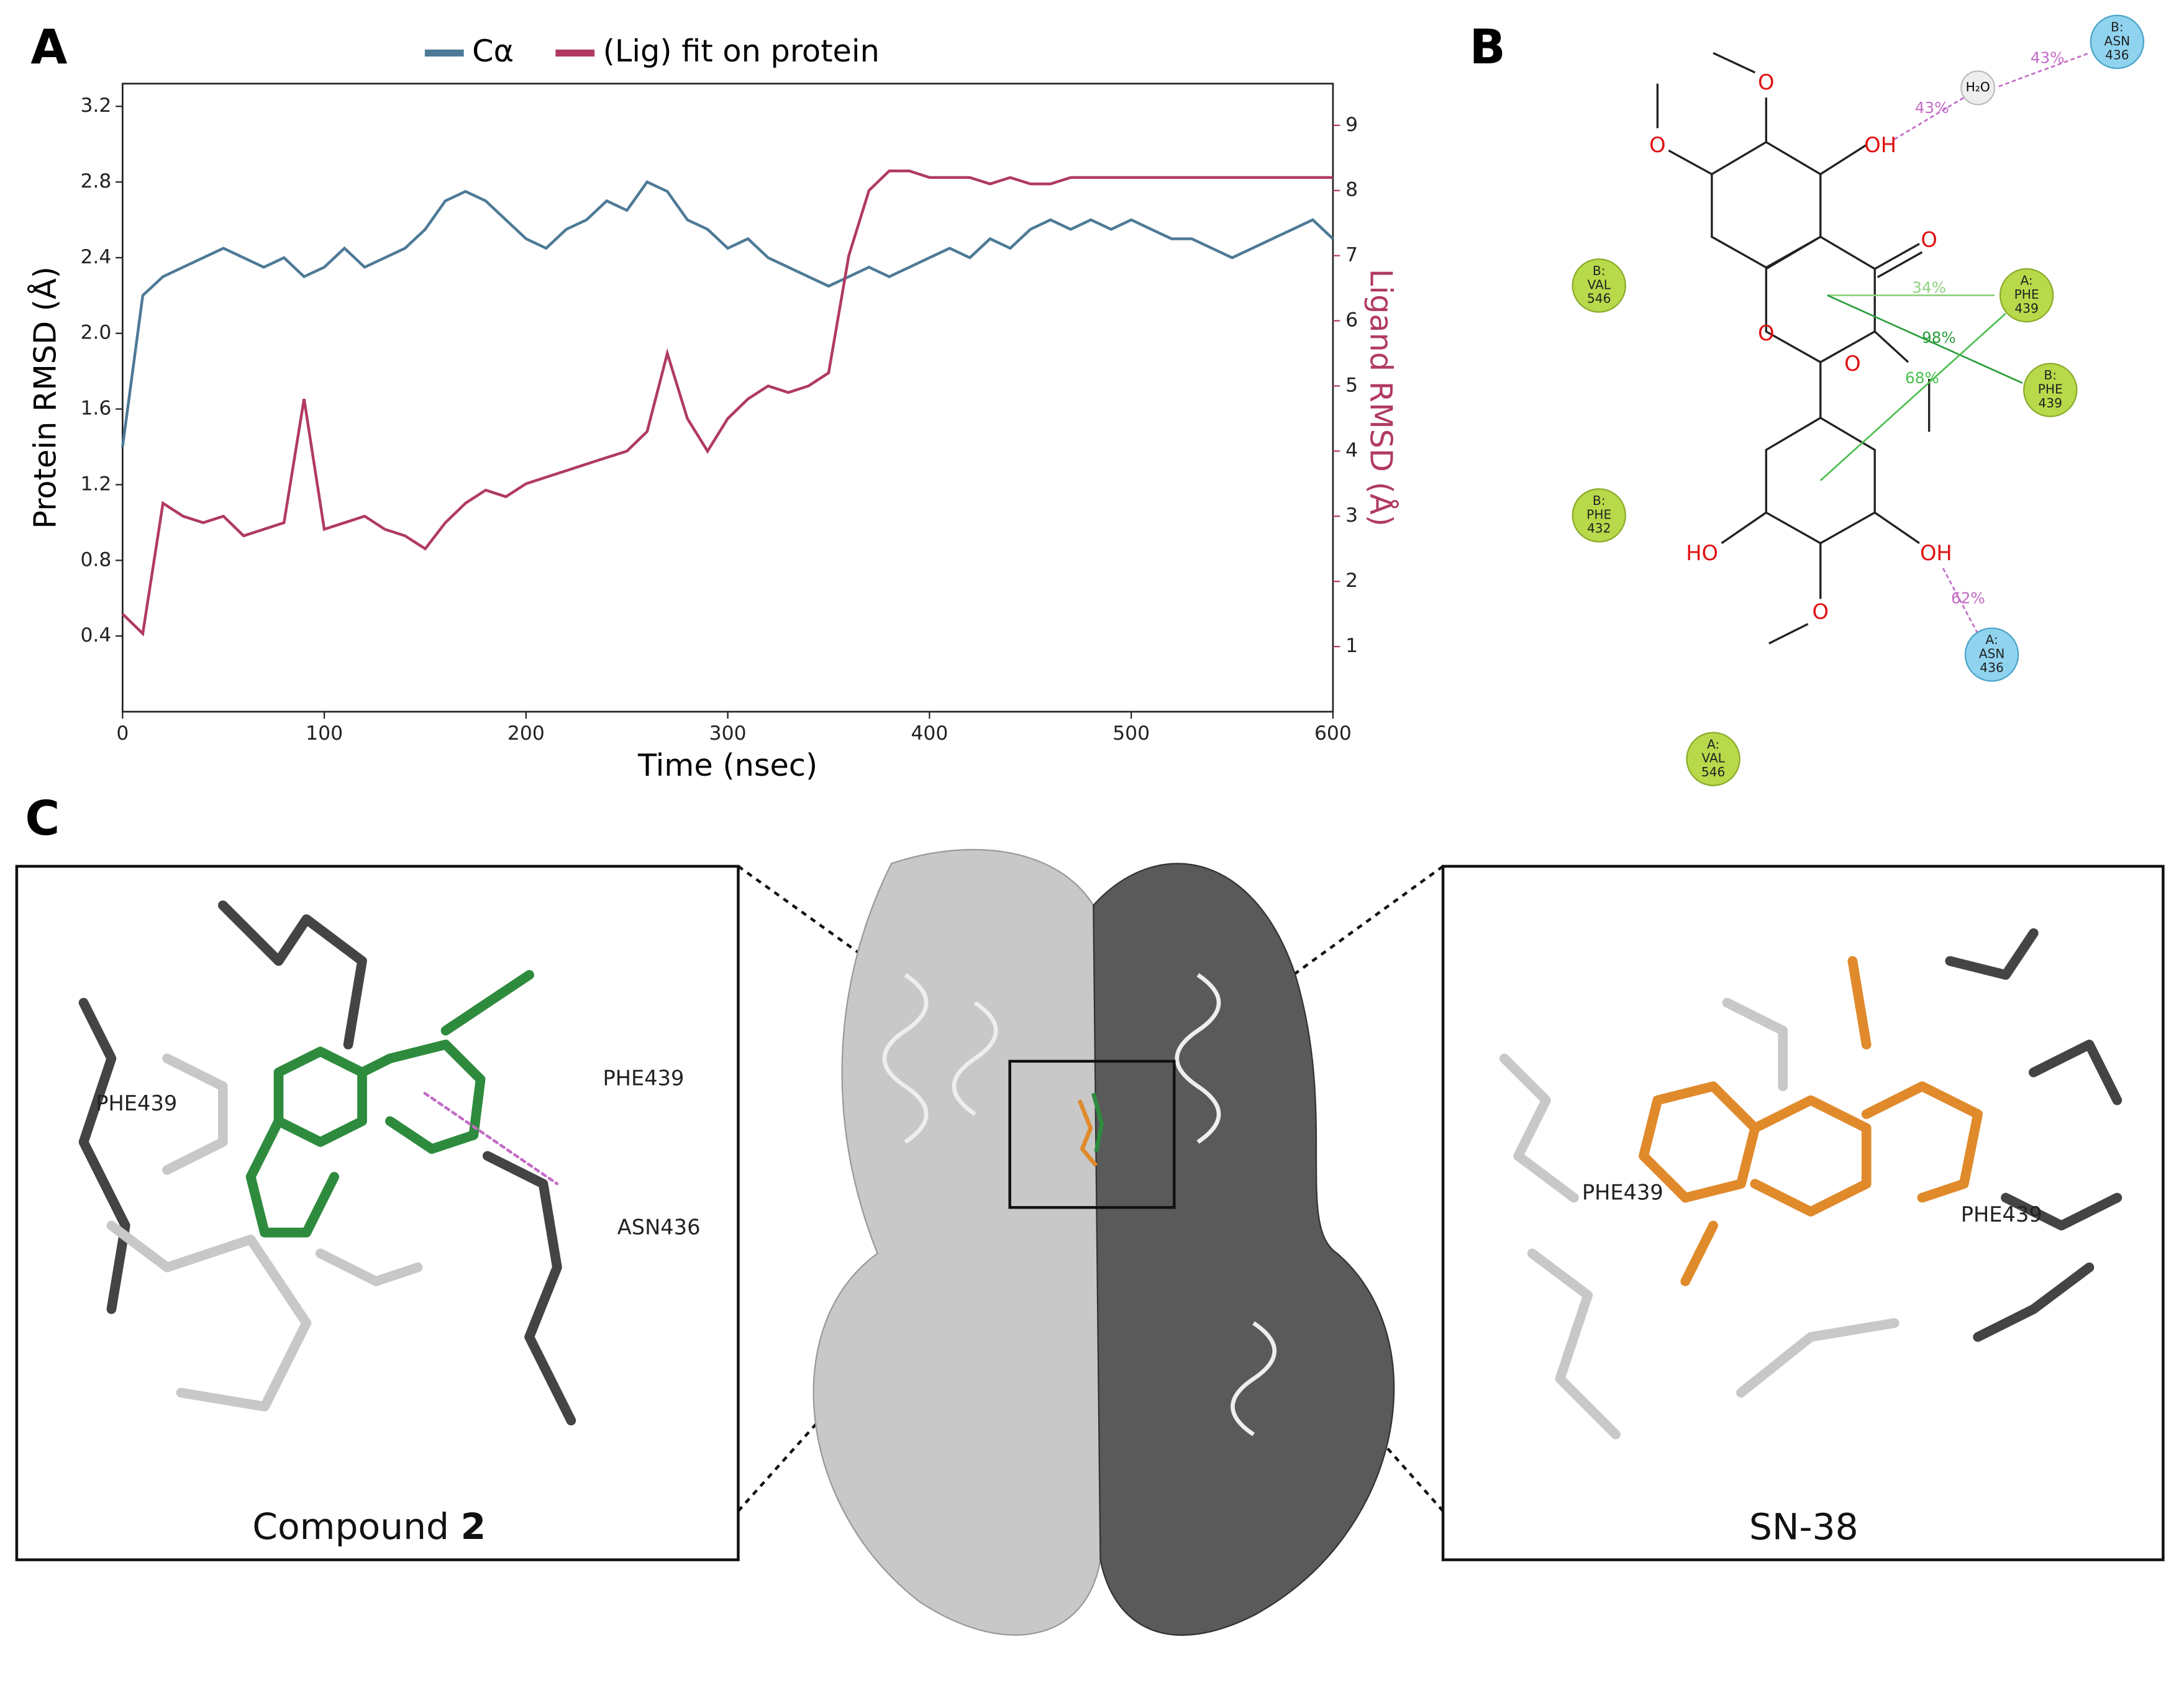 The height and width of the screenshot is (1688, 2184). I want to click on x-tick-label: 600, so click(1333, 733).